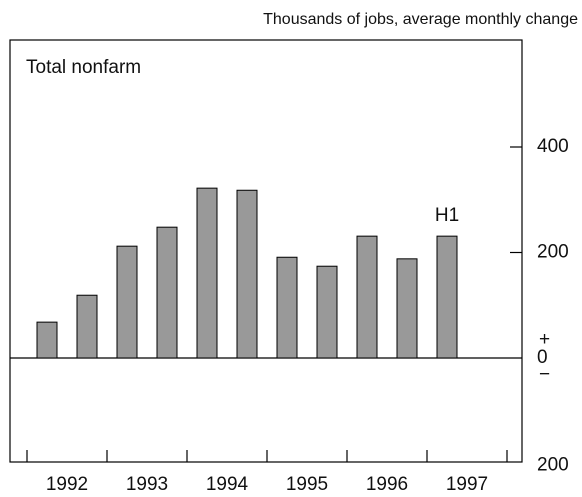 This screenshot has height=497, width=582. Describe the element at coordinates (544, 374) in the screenshot. I see `zero-sign: −` at that location.